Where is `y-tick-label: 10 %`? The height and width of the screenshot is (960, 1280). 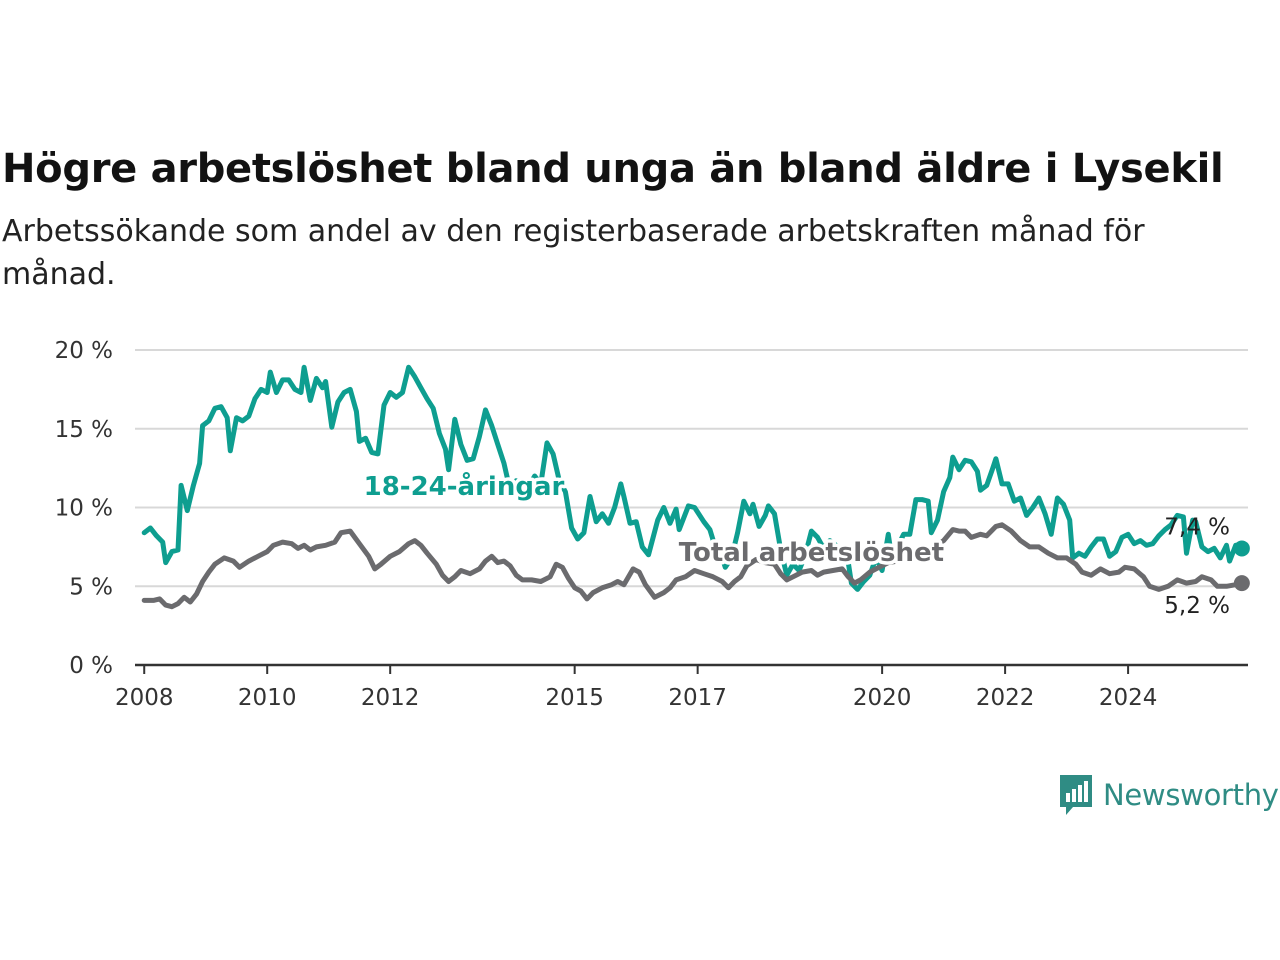
y-tick-label: 10 % is located at coordinates (84, 509).